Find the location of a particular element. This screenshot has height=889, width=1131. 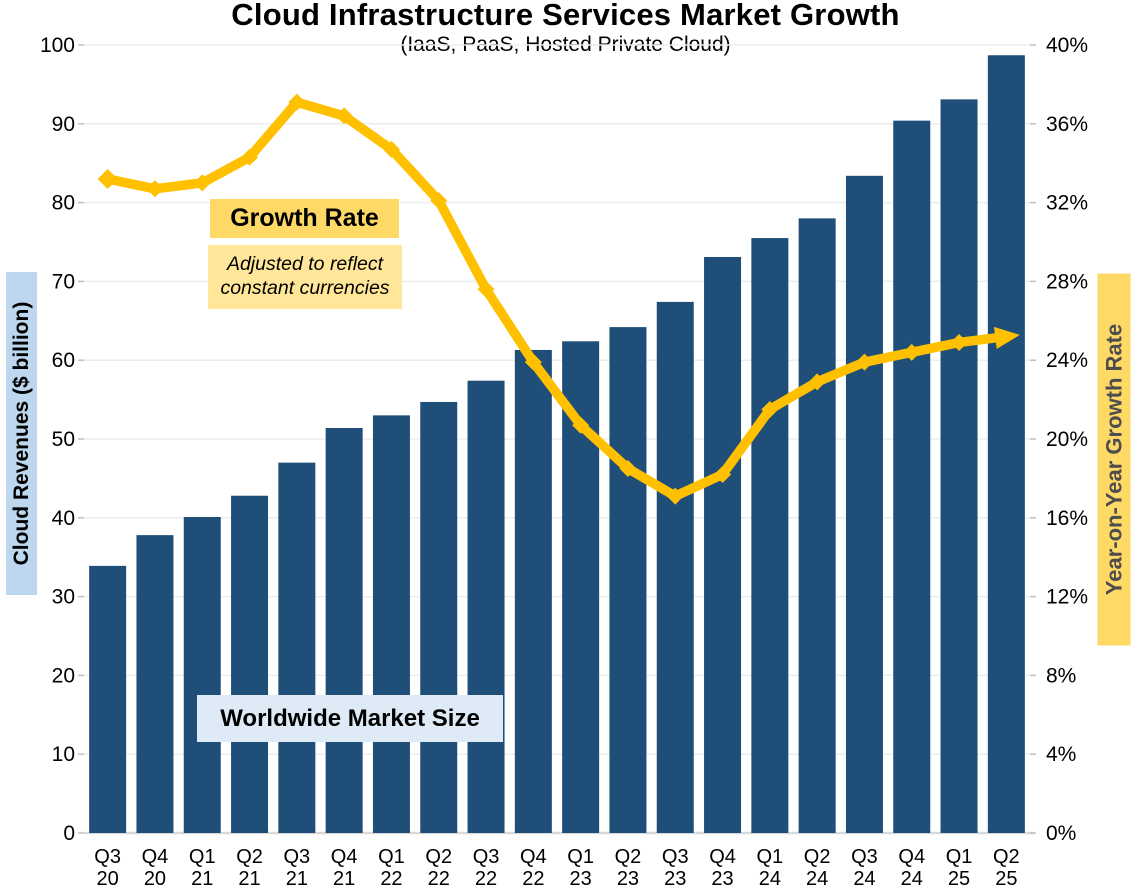

right-axis-title: Year-on-Year Growth Rate is located at coordinates (1114, 459).